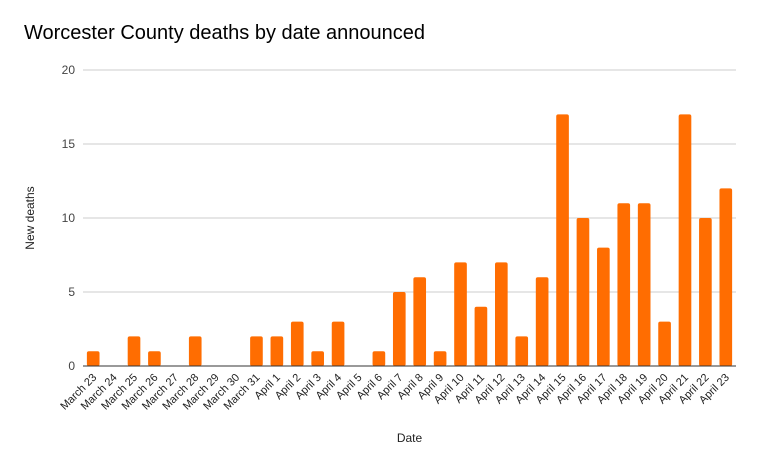 The width and height of the screenshot is (759, 469). I want to click on y-tick-label: 10, so click(69, 218).